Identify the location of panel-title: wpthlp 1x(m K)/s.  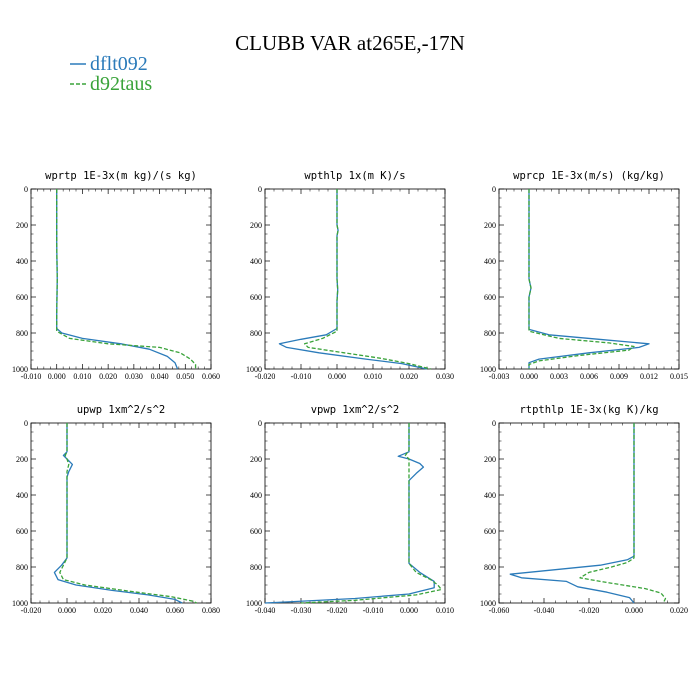
(354, 176).